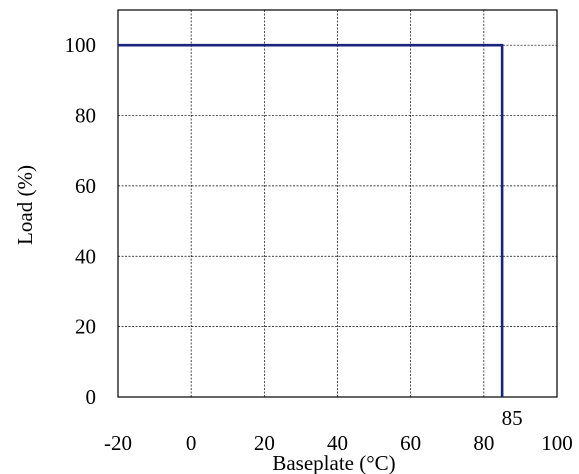 The width and height of the screenshot is (579, 474). I want to click on y-tick-label: 40, so click(85, 256).